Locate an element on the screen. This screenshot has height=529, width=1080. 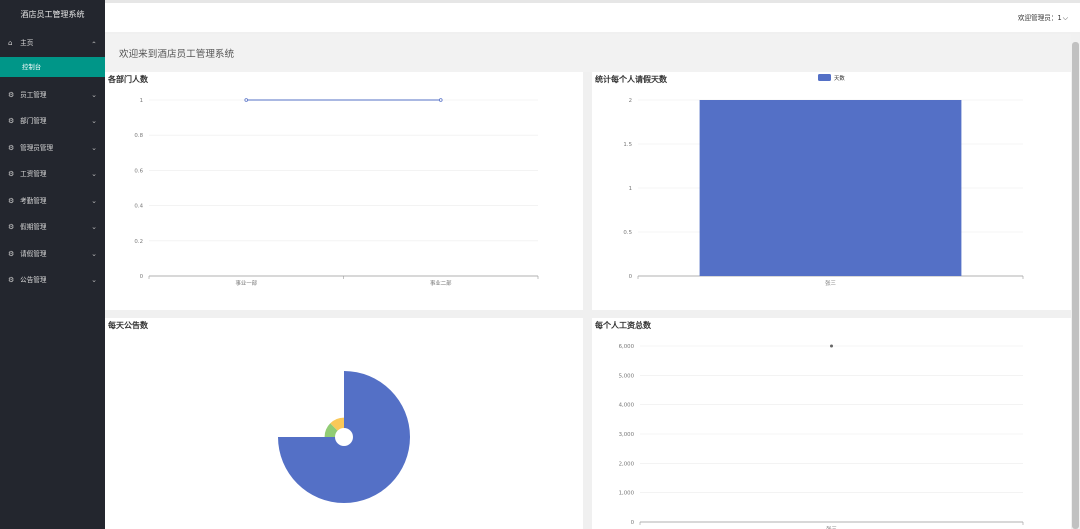
line-chart: 0 0.2 0.4 0.6 0.8 1 事业一部 事业二部 is located at coordinates (336, 192).